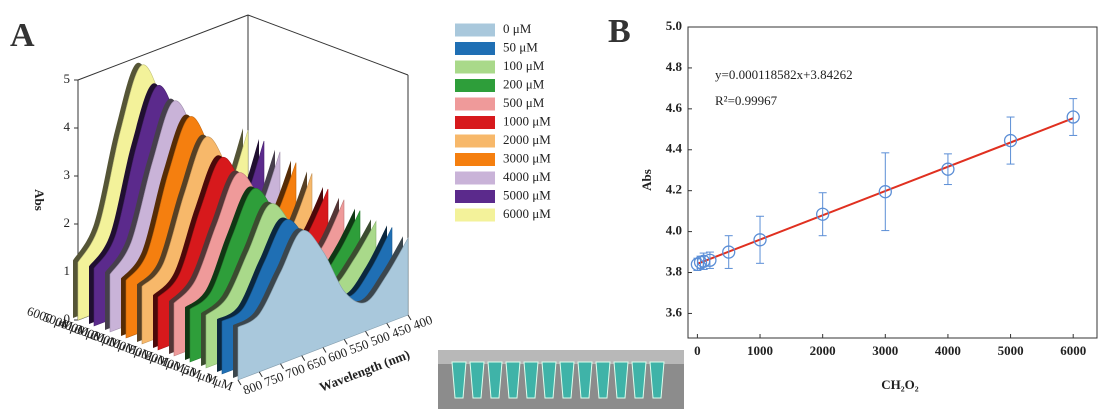  What do you see at coordinates (527, 194) in the screenshot?
I see `legend-label: 5000 μM` at bounding box center [527, 194].